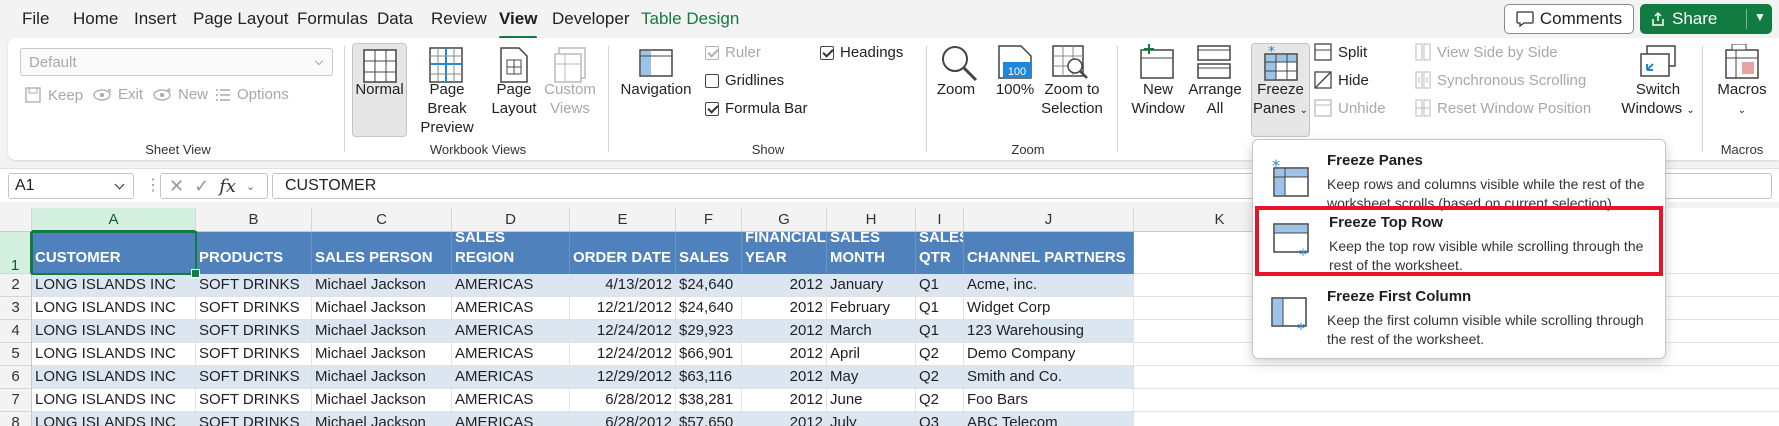 The height and width of the screenshot is (426, 1779). I want to click on table-cell: ABC Telecom, so click(1049, 419).